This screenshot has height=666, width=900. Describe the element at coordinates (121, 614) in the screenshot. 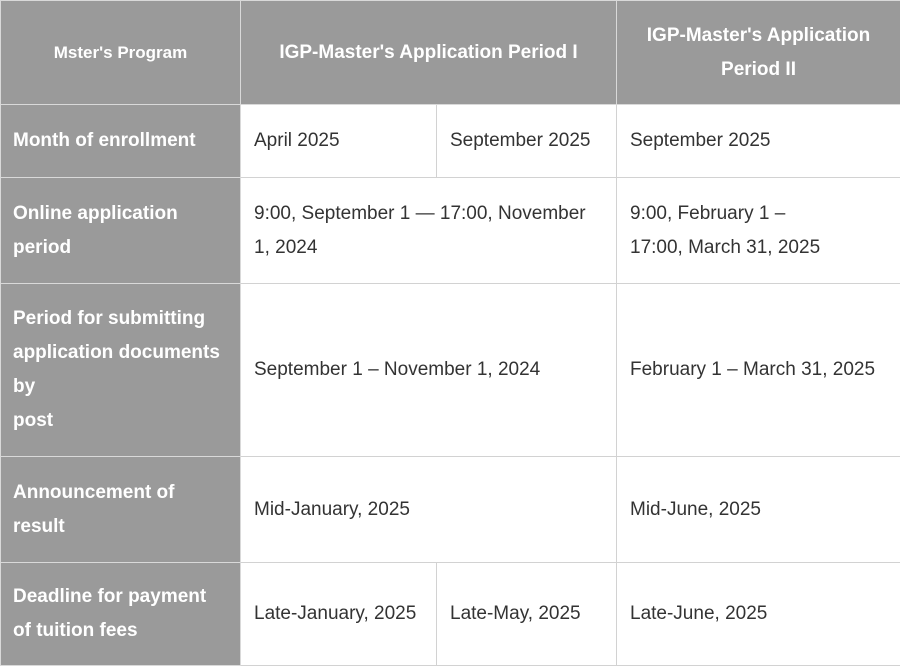

I see `row-label-tuition-deadline: Deadline for payment of tuition fees` at that location.